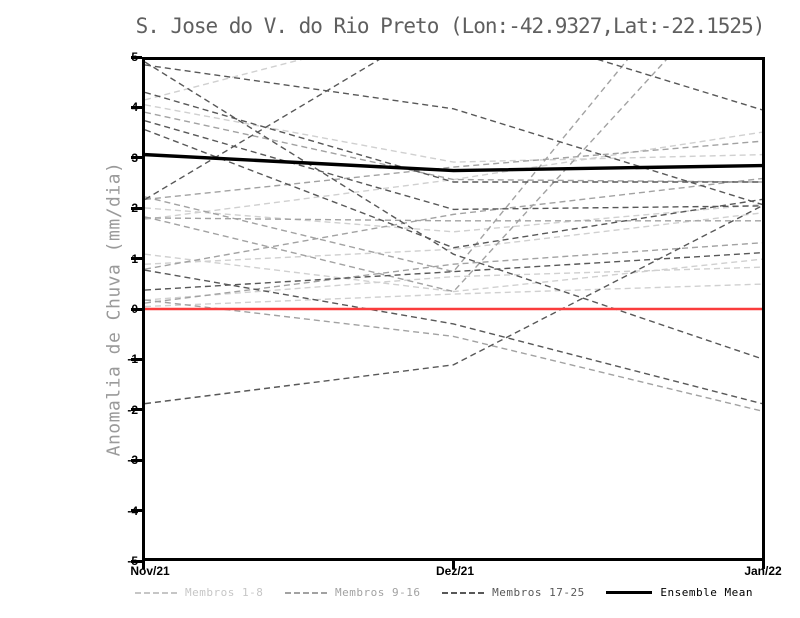  I want to click on x-tick-mark-dez, so click(453, 565).